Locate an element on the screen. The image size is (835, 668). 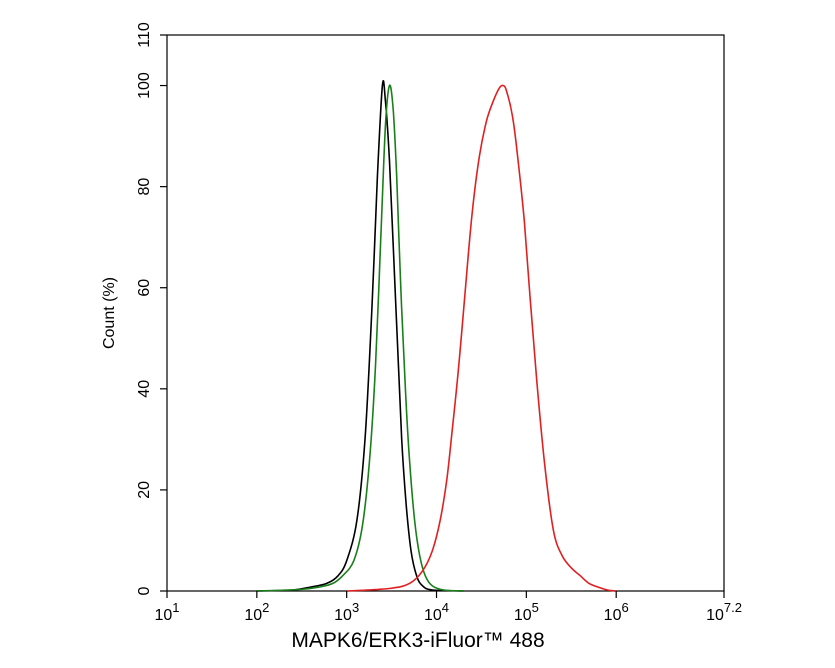
x-axis-label: MAPK6/ERK3-iFluor™ 488 is located at coordinates (417, 640).